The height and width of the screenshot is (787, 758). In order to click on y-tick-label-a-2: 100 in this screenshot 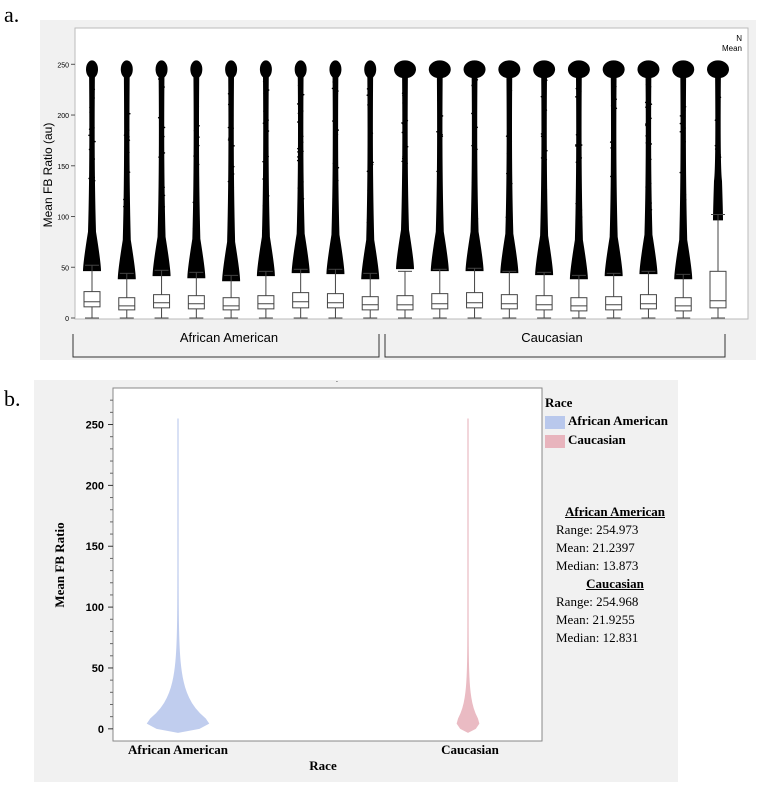, I will do `click(63, 218)`.